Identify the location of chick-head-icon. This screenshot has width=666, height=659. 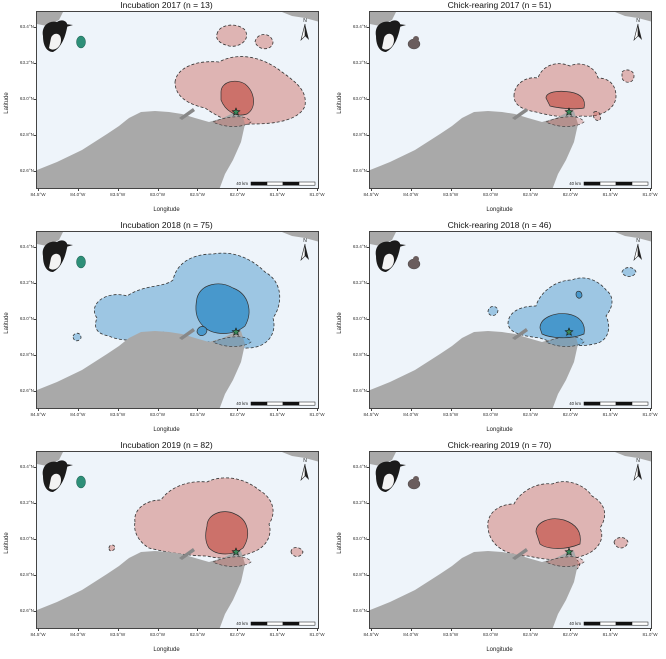
(416, 259).